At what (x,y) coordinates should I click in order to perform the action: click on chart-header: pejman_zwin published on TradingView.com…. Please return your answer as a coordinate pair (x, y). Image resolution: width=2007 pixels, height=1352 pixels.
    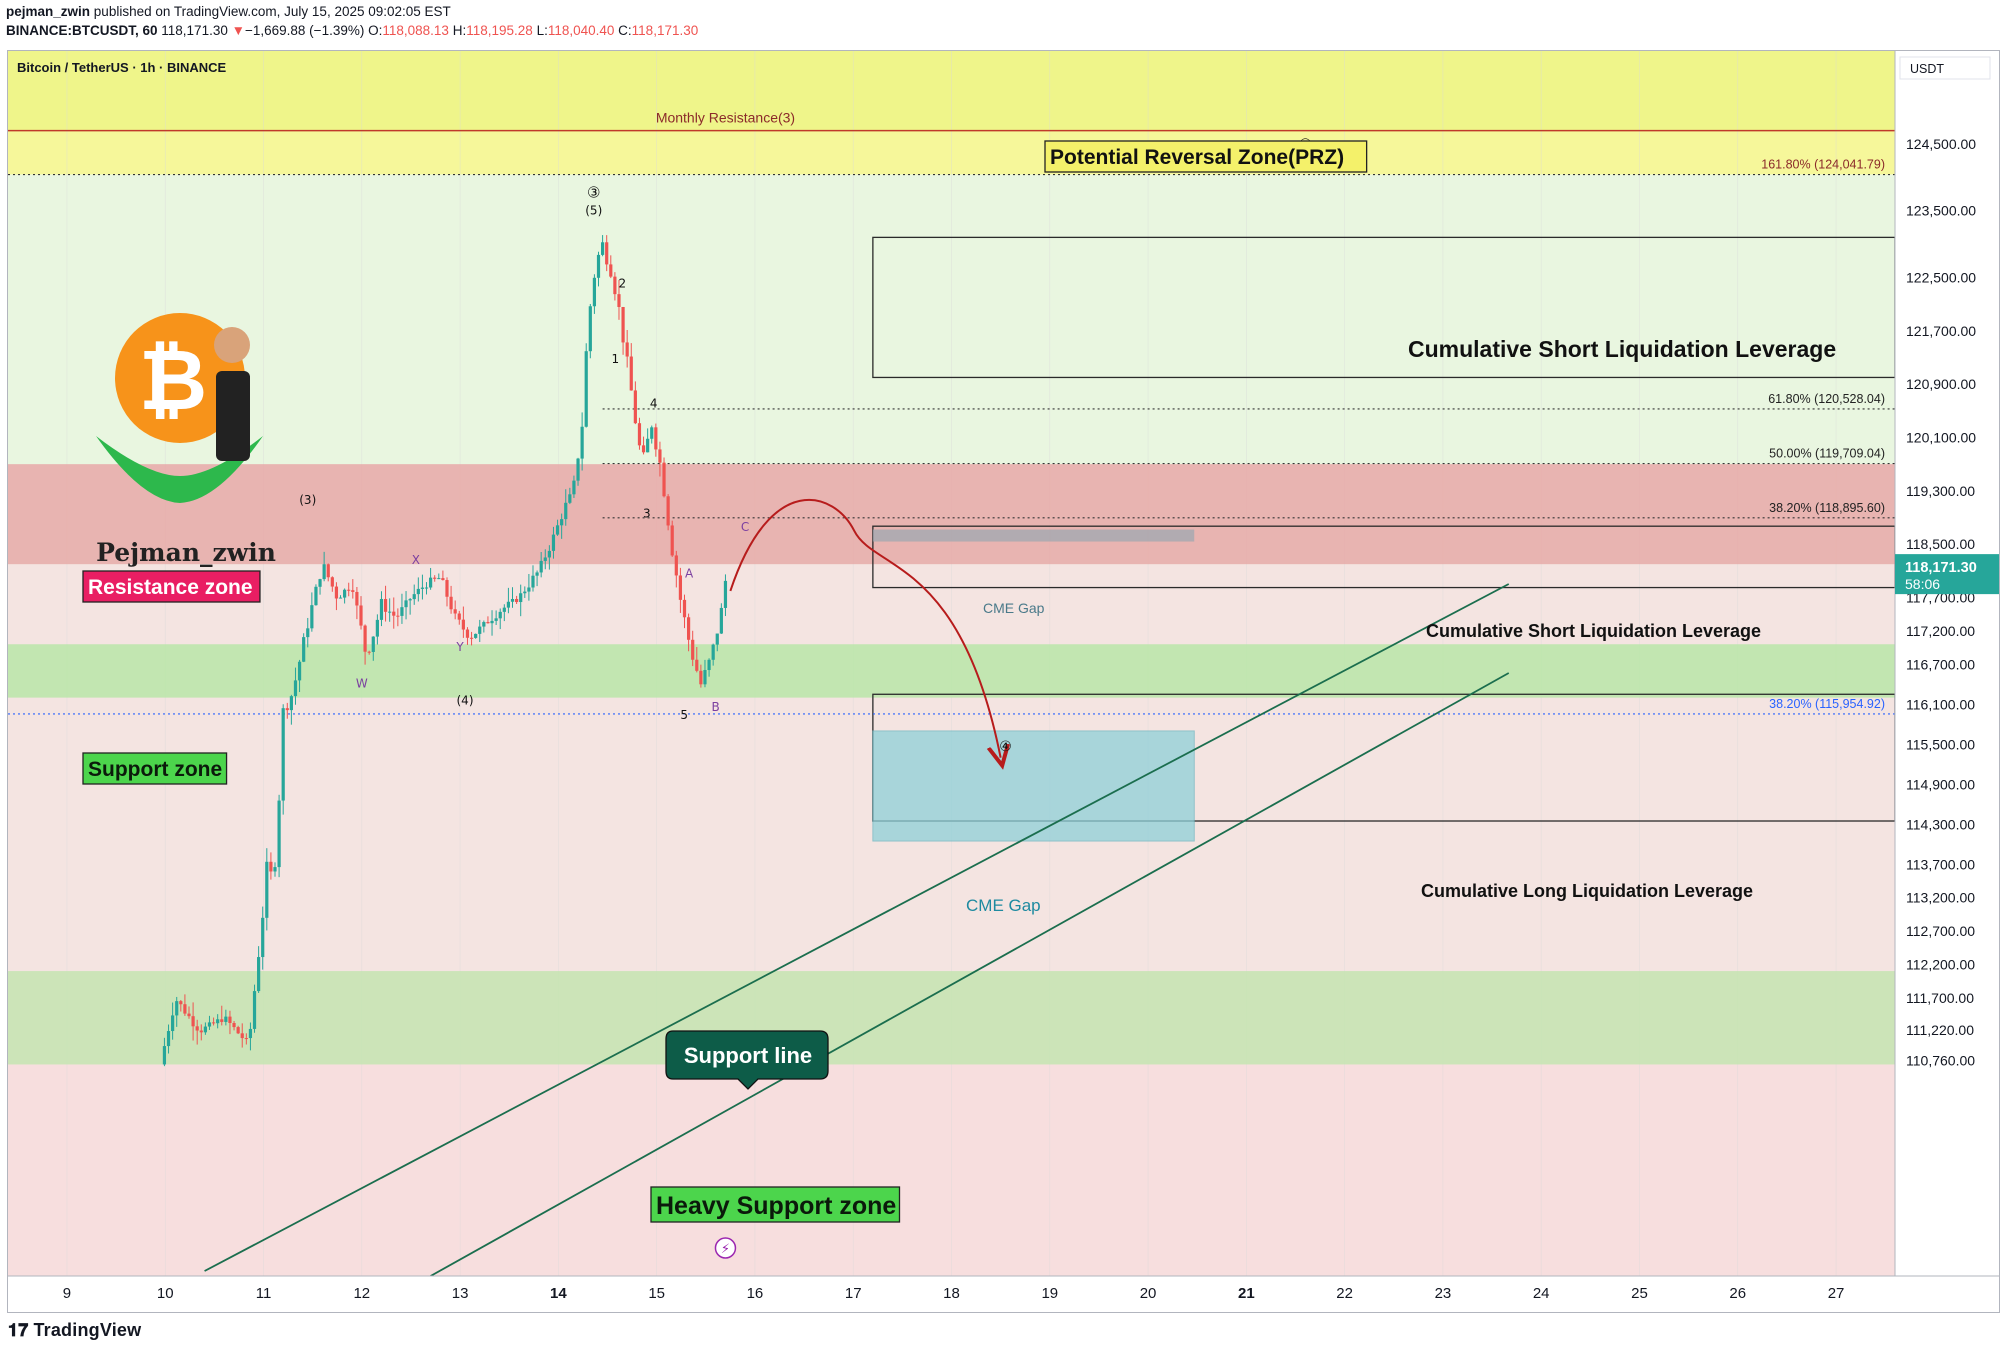
    Looking at the image, I should click on (352, 21).